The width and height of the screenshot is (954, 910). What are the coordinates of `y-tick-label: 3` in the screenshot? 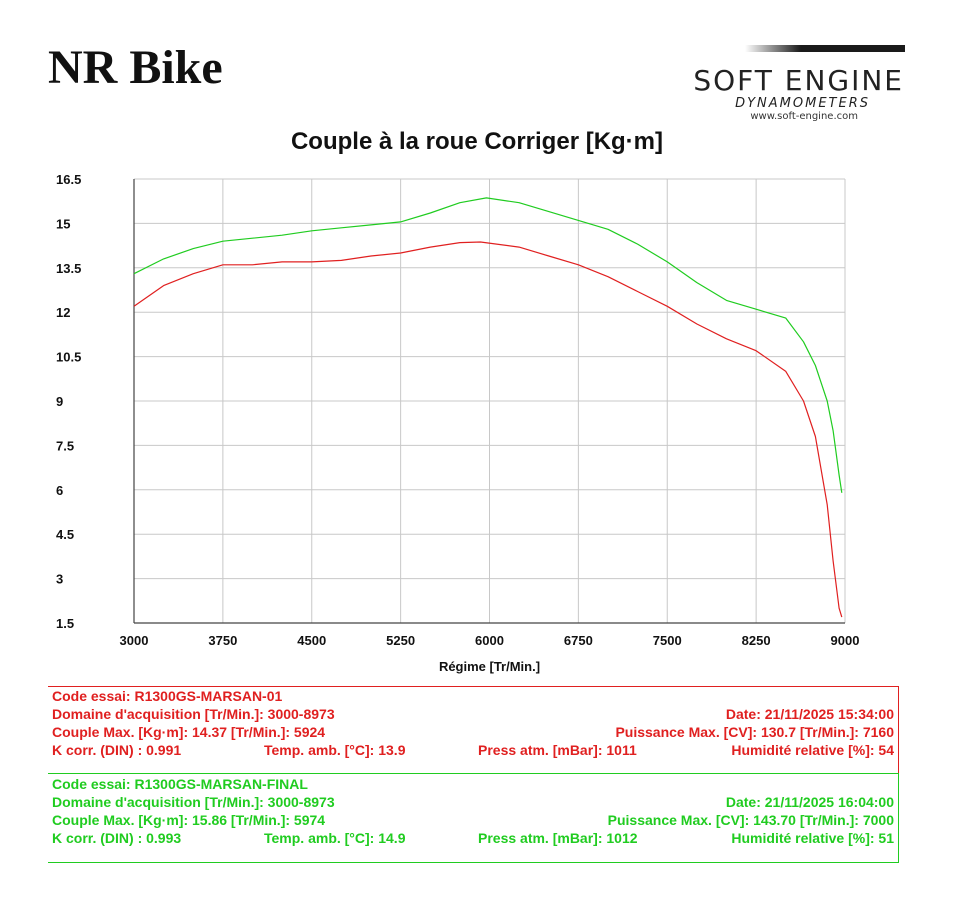 It's located at (59, 579).